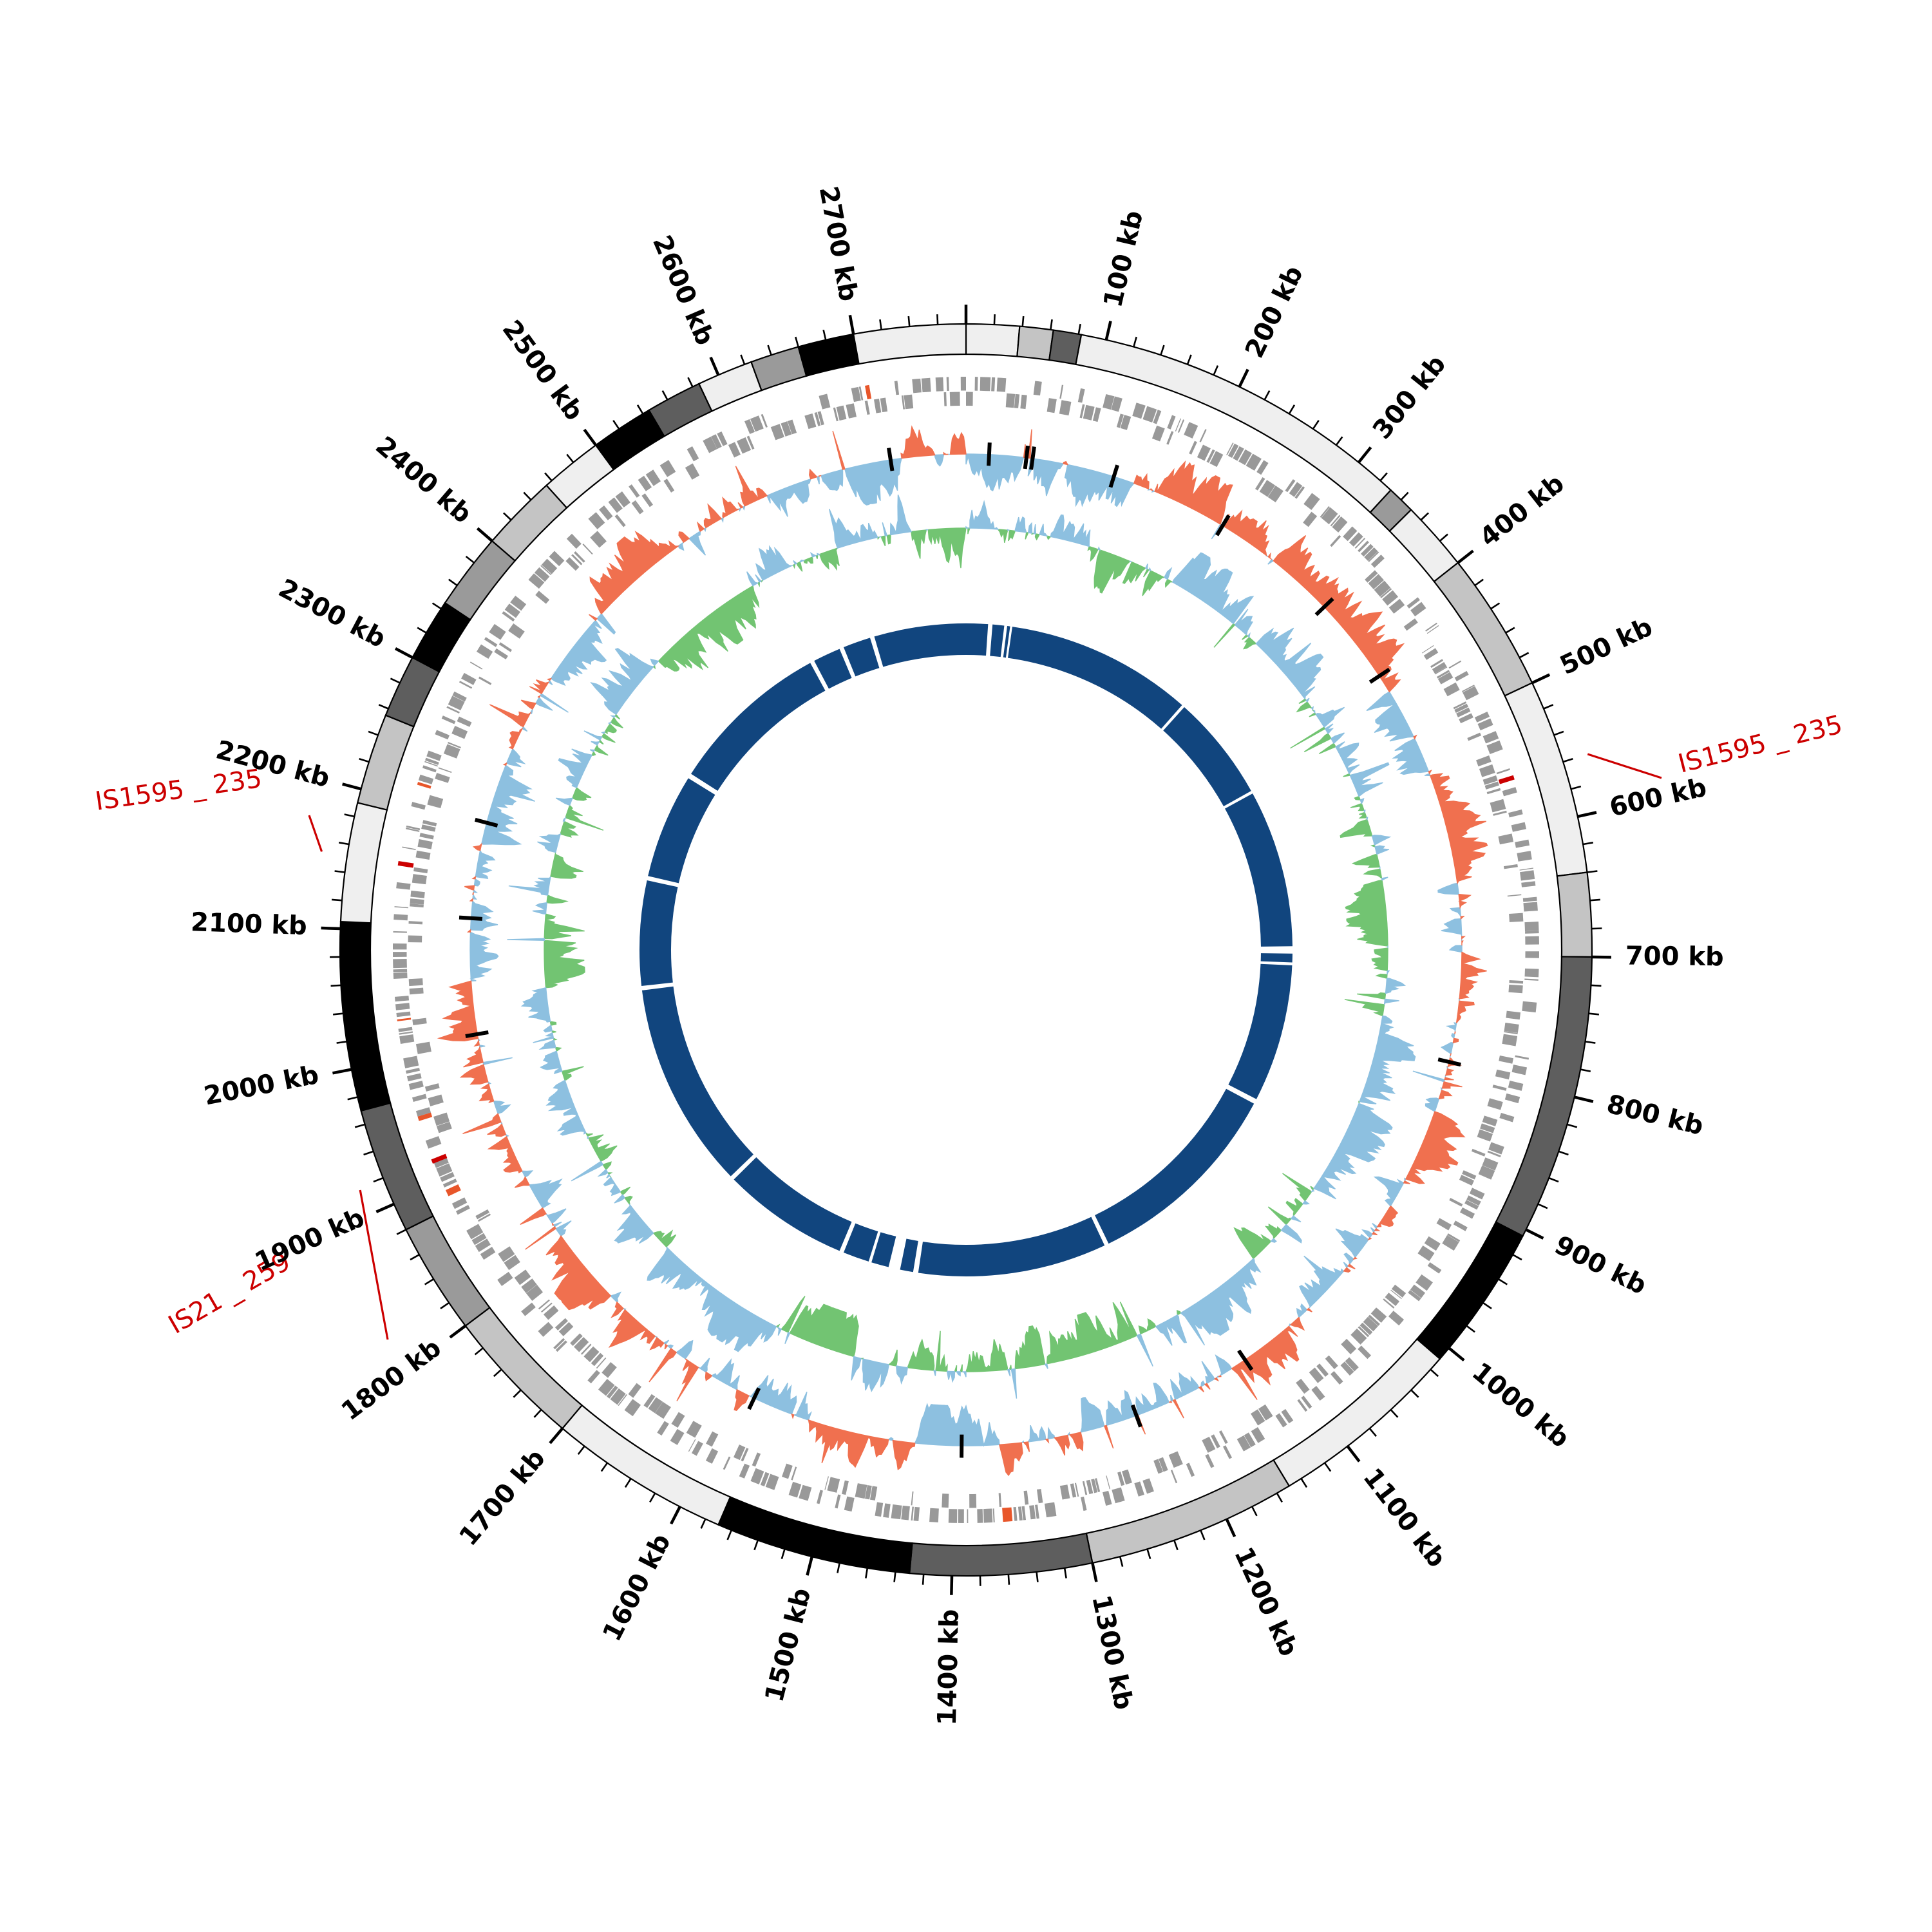 Image resolution: width=1932 pixels, height=1932 pixels. Describe the element at coordinates (839, 244) in the screenshot. I see `axis-tick-label: 2700 kb` at that location.